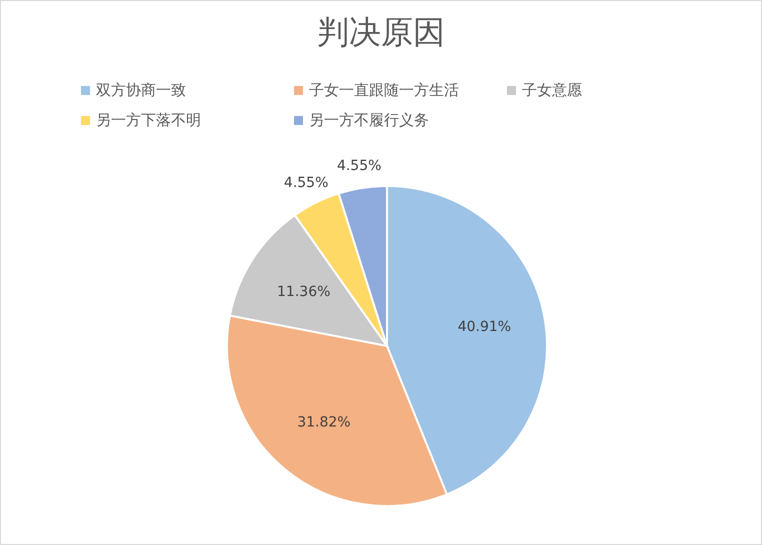 This screenshot has height=545, width=762. What do you see at coordinates (381, 32) in the screenshot?
I see `chart-title: 判决原因` at bounding box center [381, 32].